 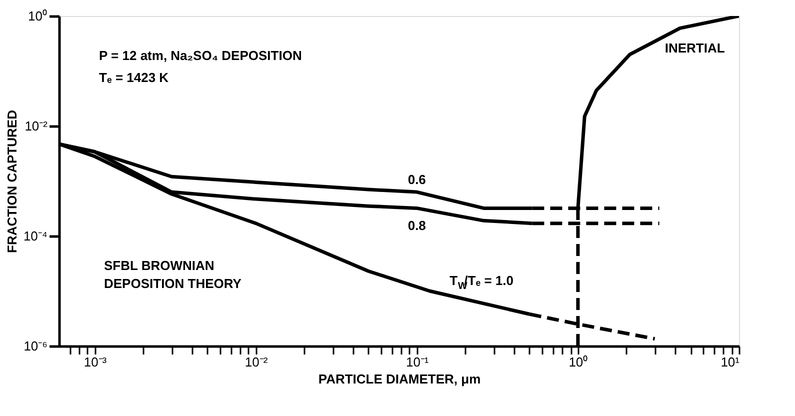 What do you see at coordinates (134, 77) in the screenshot?
I see `annotation: Tₑ = 1423 K` at bounding box center [134, 77].